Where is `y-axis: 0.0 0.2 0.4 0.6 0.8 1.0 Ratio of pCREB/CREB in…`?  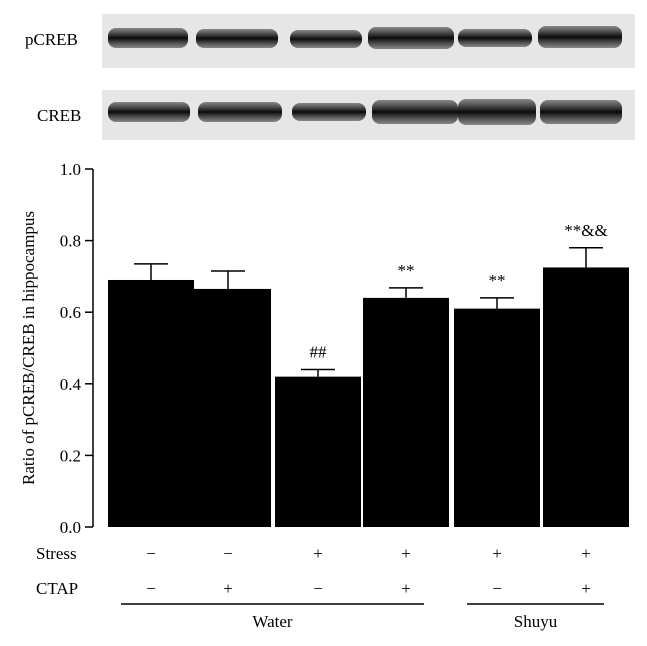 y-axis: 0.0 0.2 0.4 0.6 0.8 1.0 Ratio of pCREB/CREB in… is located at coordinates (56, 348).